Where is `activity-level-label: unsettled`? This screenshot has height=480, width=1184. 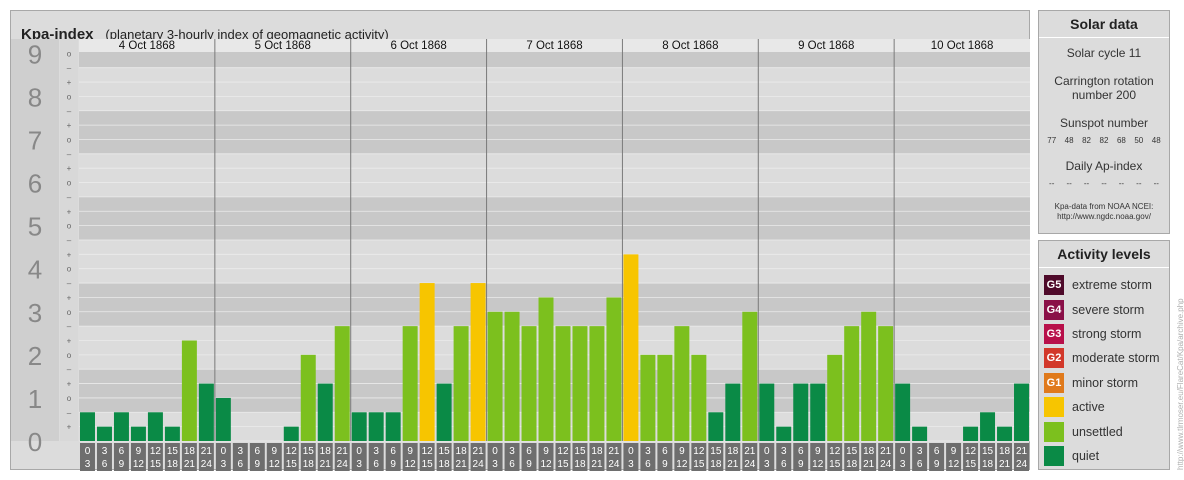
activity-level-label: unsettled is located at coordinates (1097, 431).